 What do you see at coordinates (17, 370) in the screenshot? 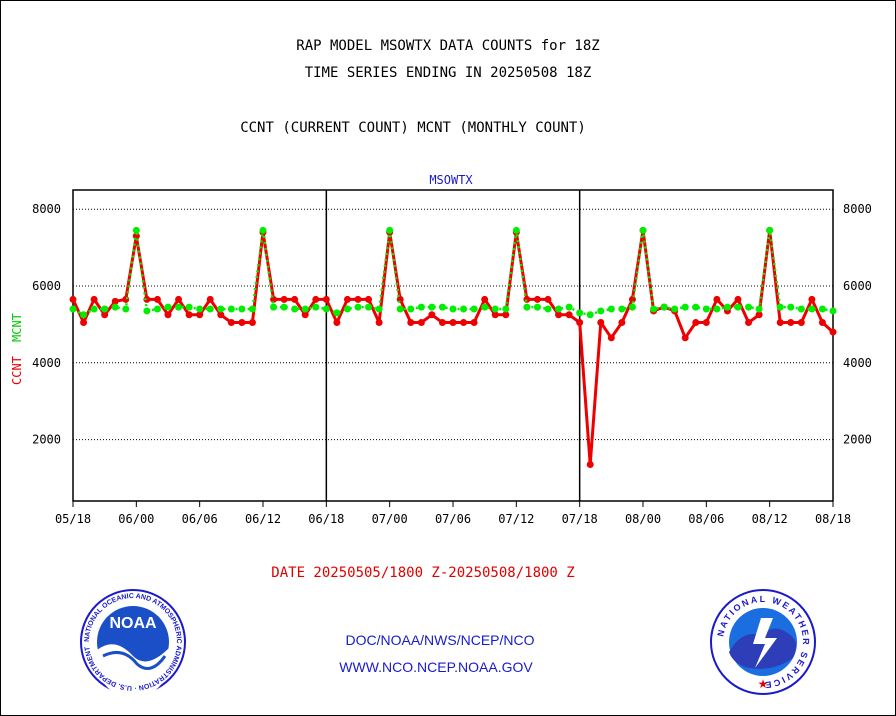
I see `y-axis-label-ccnt: CCNT` at bounding box center [17, 370].